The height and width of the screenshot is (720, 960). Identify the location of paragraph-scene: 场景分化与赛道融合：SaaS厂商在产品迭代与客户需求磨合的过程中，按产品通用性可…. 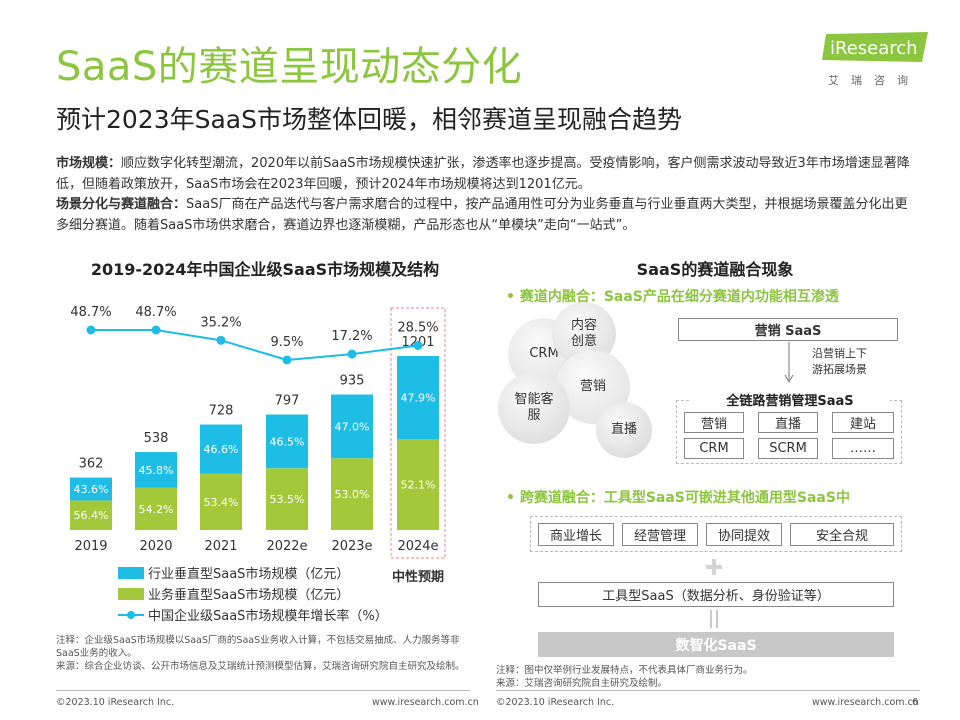
(486, 215).